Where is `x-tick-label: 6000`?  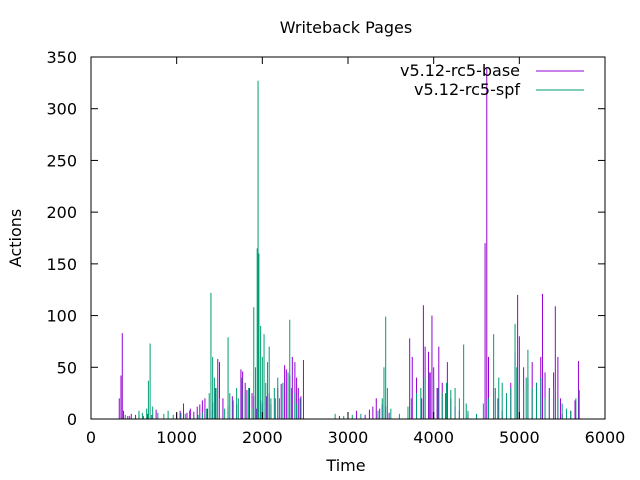
x-tick-label: 6000 is located at coordinates (605, 437).